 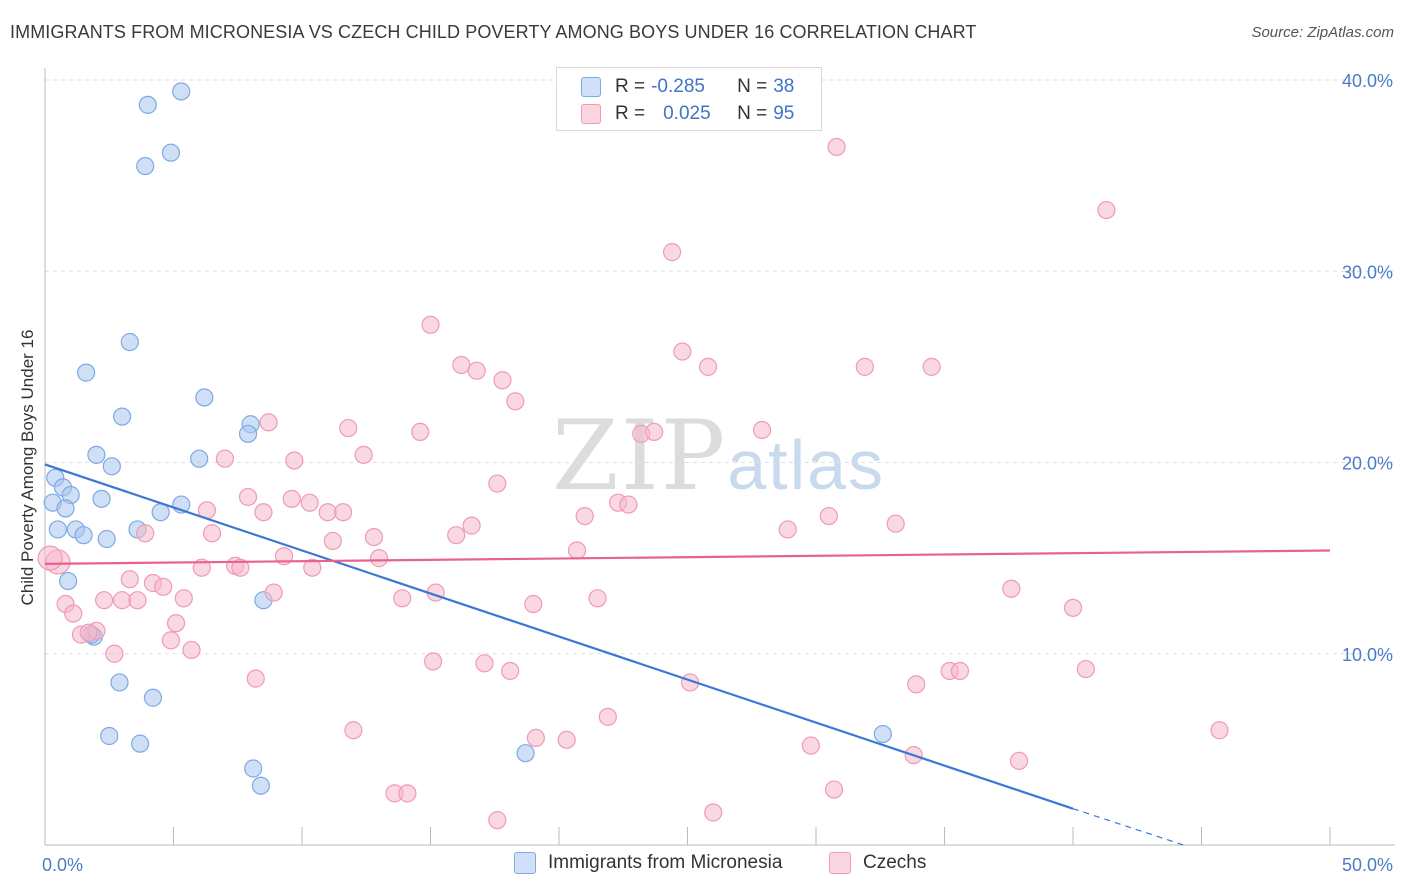 What do you see at coordinates (1367, 655) in the screenshot?
I see `y-tick-label: 10.0%` at bounding box center [1367, 655].